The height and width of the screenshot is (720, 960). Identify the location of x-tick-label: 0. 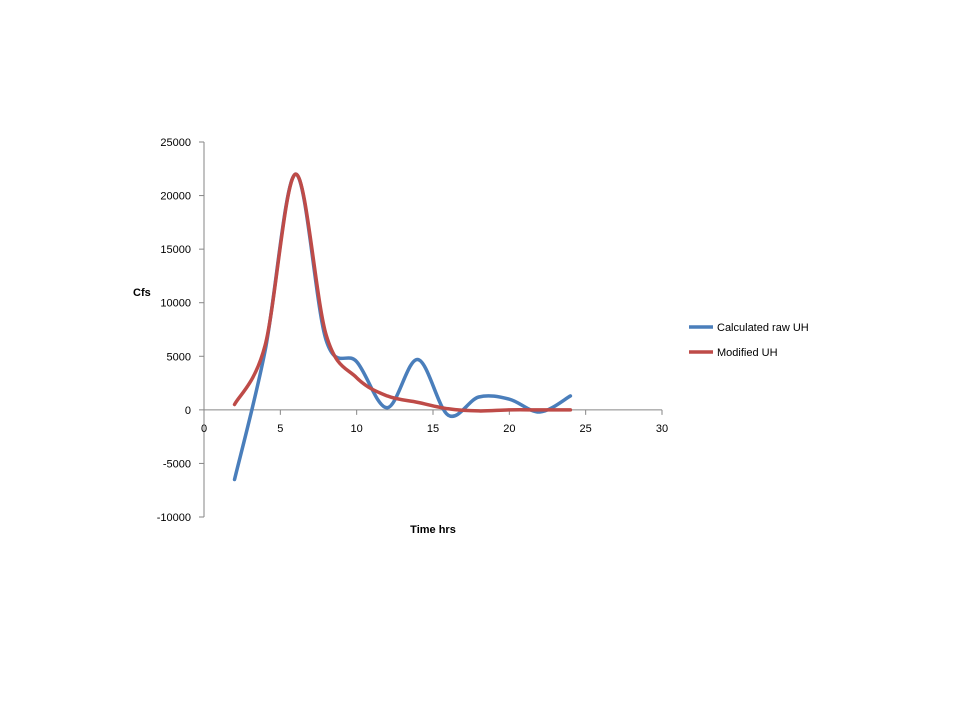
(204, 429).